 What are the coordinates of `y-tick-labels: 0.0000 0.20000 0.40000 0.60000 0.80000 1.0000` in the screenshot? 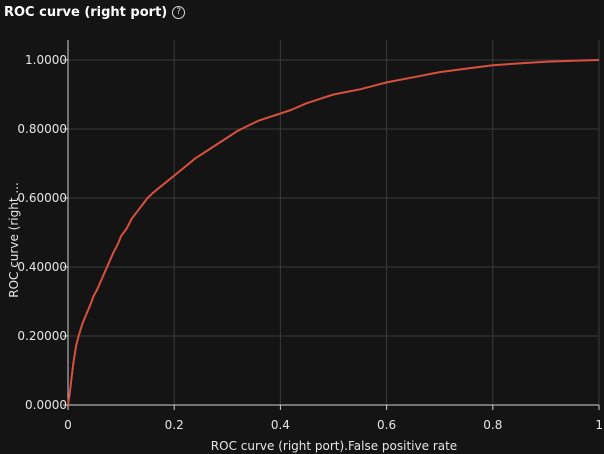 It's located at (42, 232).